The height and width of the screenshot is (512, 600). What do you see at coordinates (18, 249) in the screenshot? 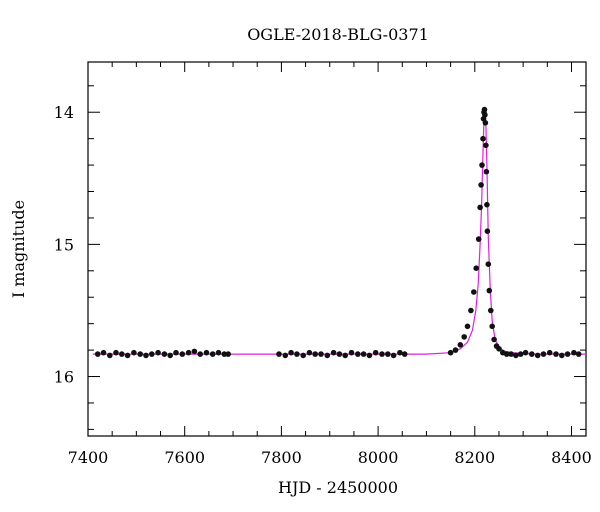
I see `y-axis-label: I magnitude` at bounding box center [18, 249].